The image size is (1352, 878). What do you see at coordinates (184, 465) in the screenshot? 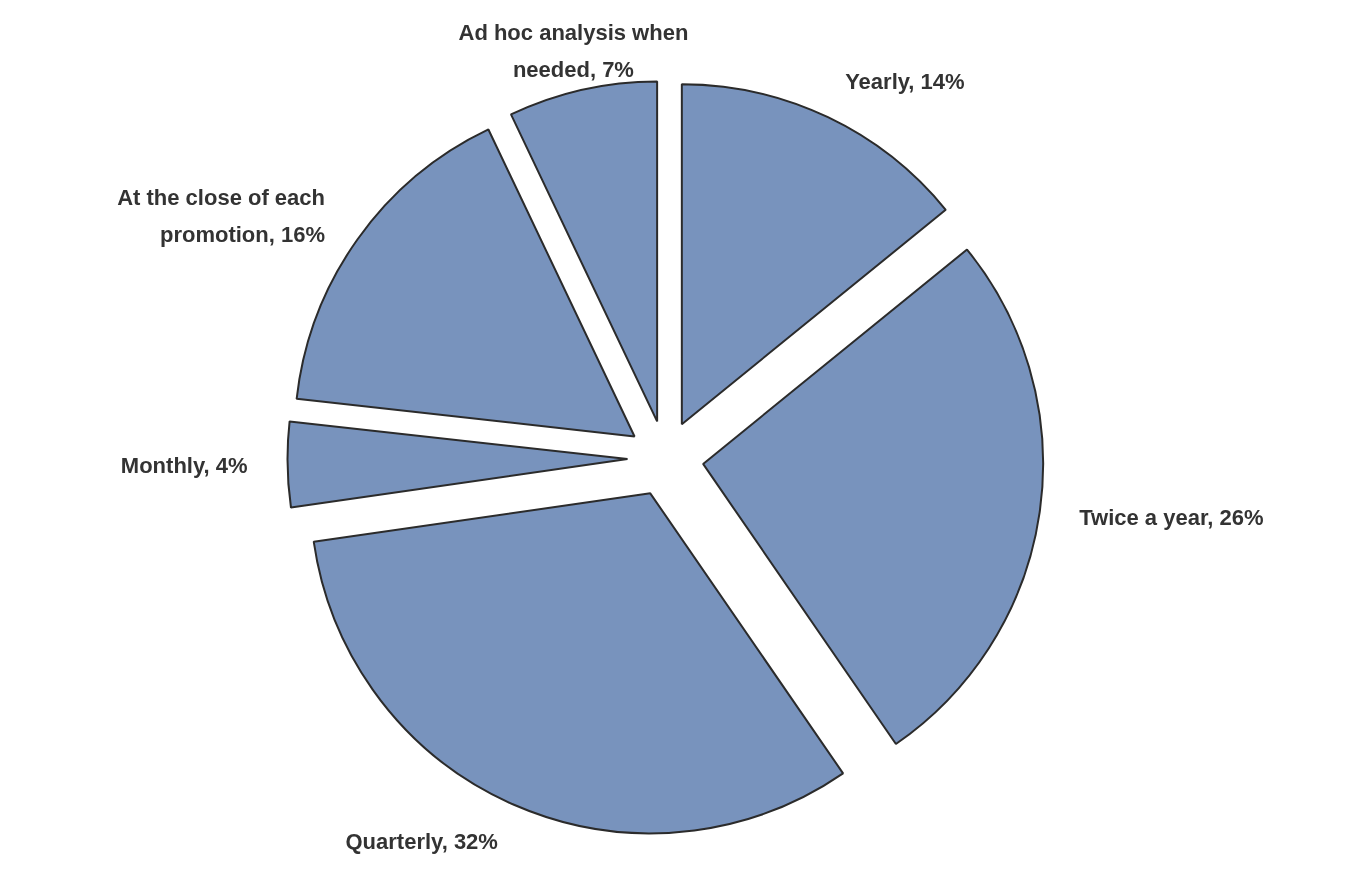
I see `slice-label: Monthly, 4%` at bounding box center [184, 465].